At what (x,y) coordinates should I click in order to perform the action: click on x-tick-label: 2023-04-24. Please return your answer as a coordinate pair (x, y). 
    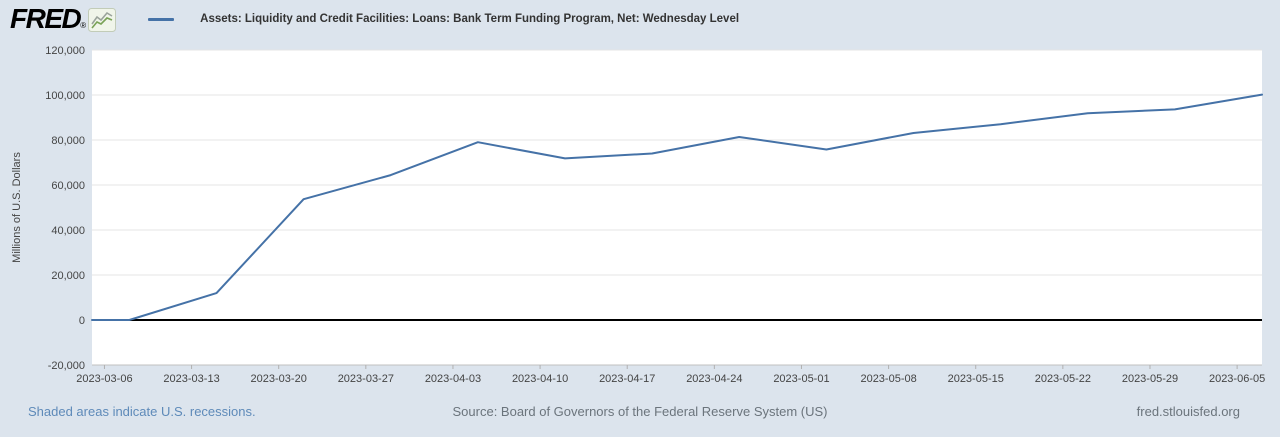
    Looking at the image, I should click on (714, 379).